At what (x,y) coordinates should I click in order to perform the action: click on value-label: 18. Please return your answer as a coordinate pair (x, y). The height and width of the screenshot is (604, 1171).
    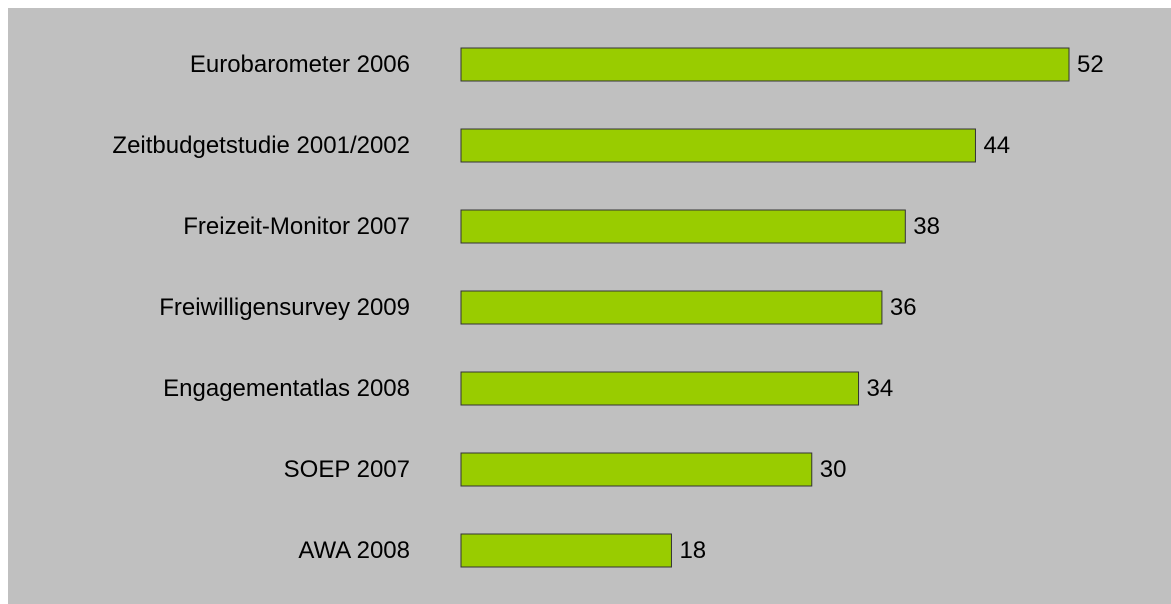
    Looking at the image, I should click on (692, 550).